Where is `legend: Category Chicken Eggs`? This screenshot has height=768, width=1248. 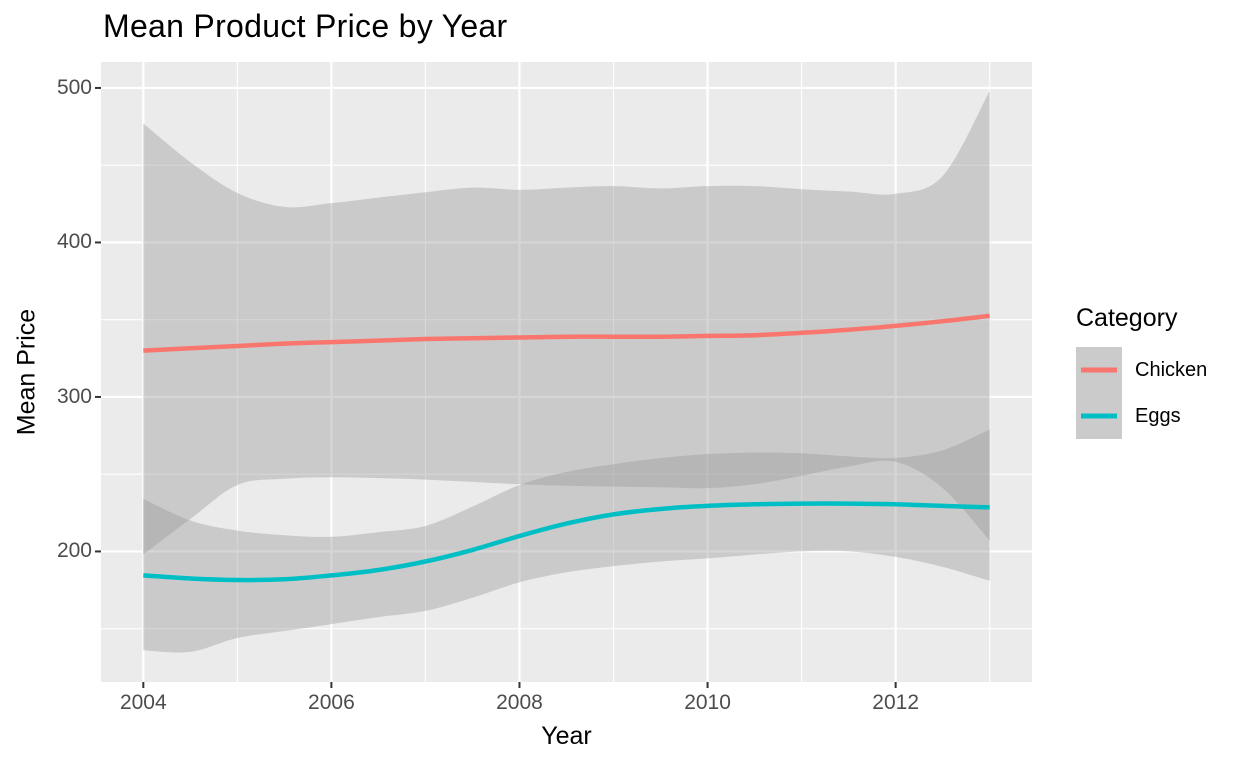
legend: Category Chicken Eggs is located at coordinates (1141, 371).